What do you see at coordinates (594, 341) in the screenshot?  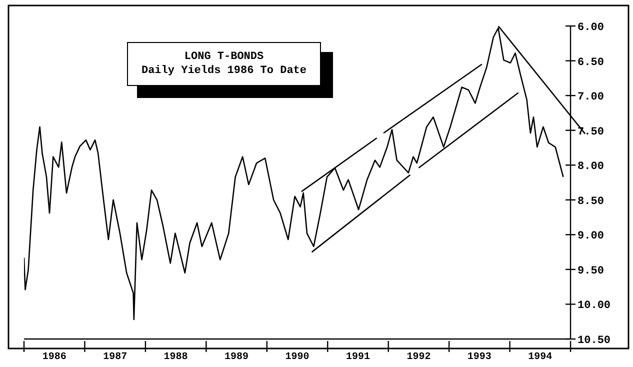 I see `y-tick-label: 10.50` at bounding box center [594, 341].